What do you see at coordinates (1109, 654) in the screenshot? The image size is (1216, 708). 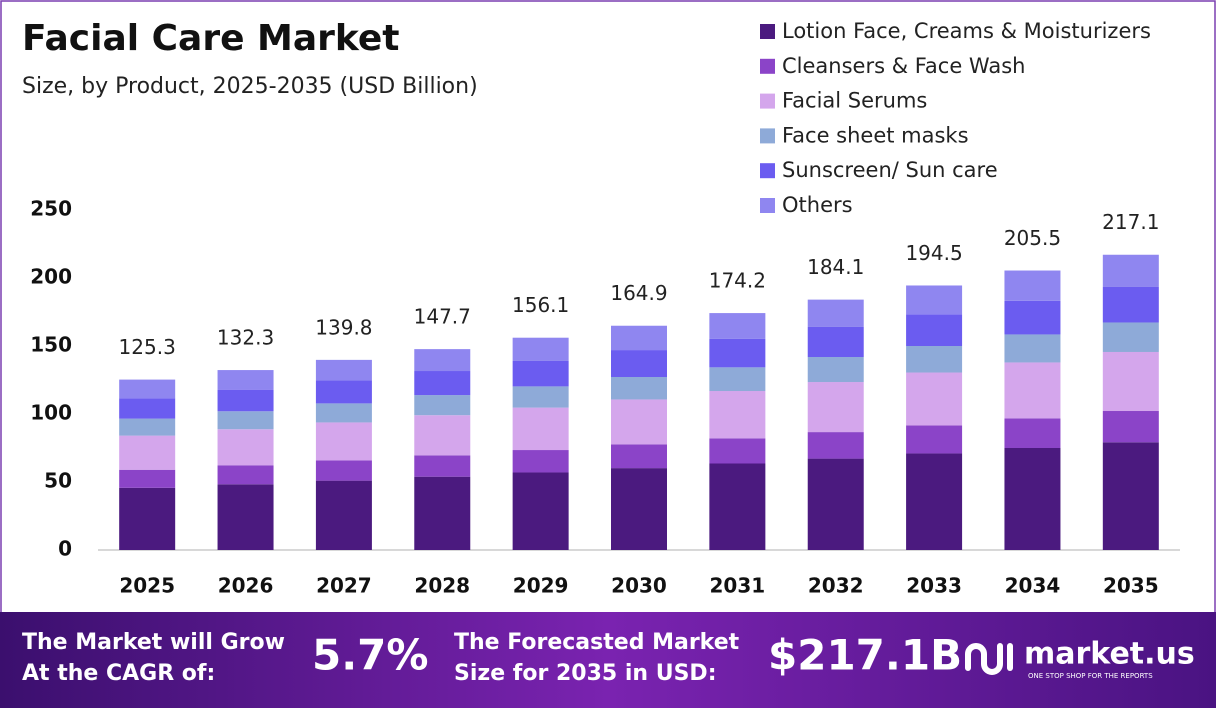 I see `logo: market.us` at bounding box center [1109, 654].